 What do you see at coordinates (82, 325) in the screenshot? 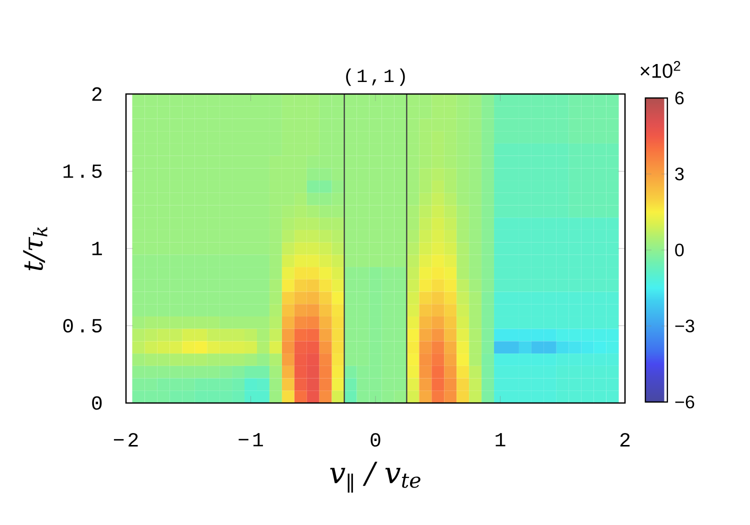
I see `y-tick-label: 0.5` at bounding box center [82, 325].